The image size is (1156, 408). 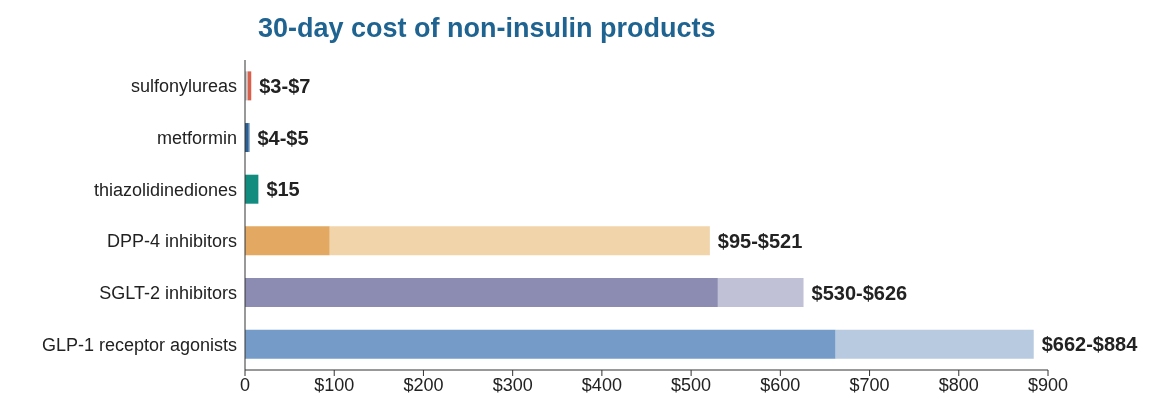 What do you see at coordinates (1048, 384) in the screenshot?
I see `x-tick-label: $900` at bounding box center [1048, 384].